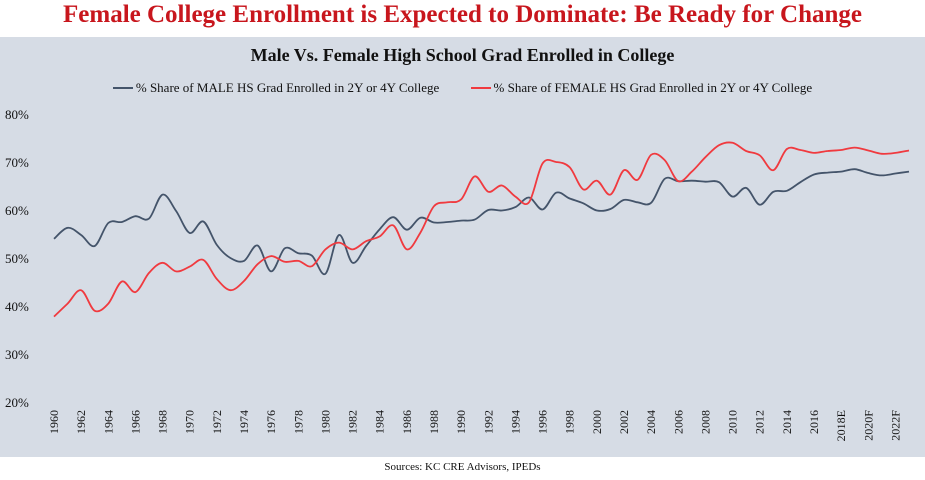  Describe the element at coordinates (122, 88) in the screenshot. I see `legend-swatch-male` at that location.